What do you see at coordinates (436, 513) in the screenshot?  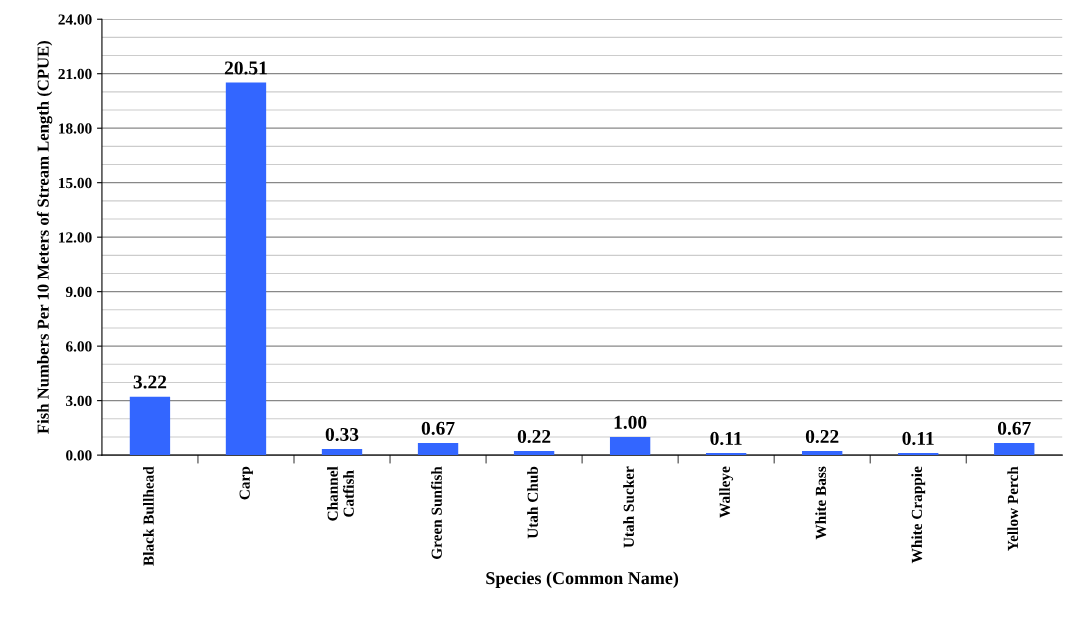 I see `x-tick-label: Green Sunfish` at bounding box center [436, 513].